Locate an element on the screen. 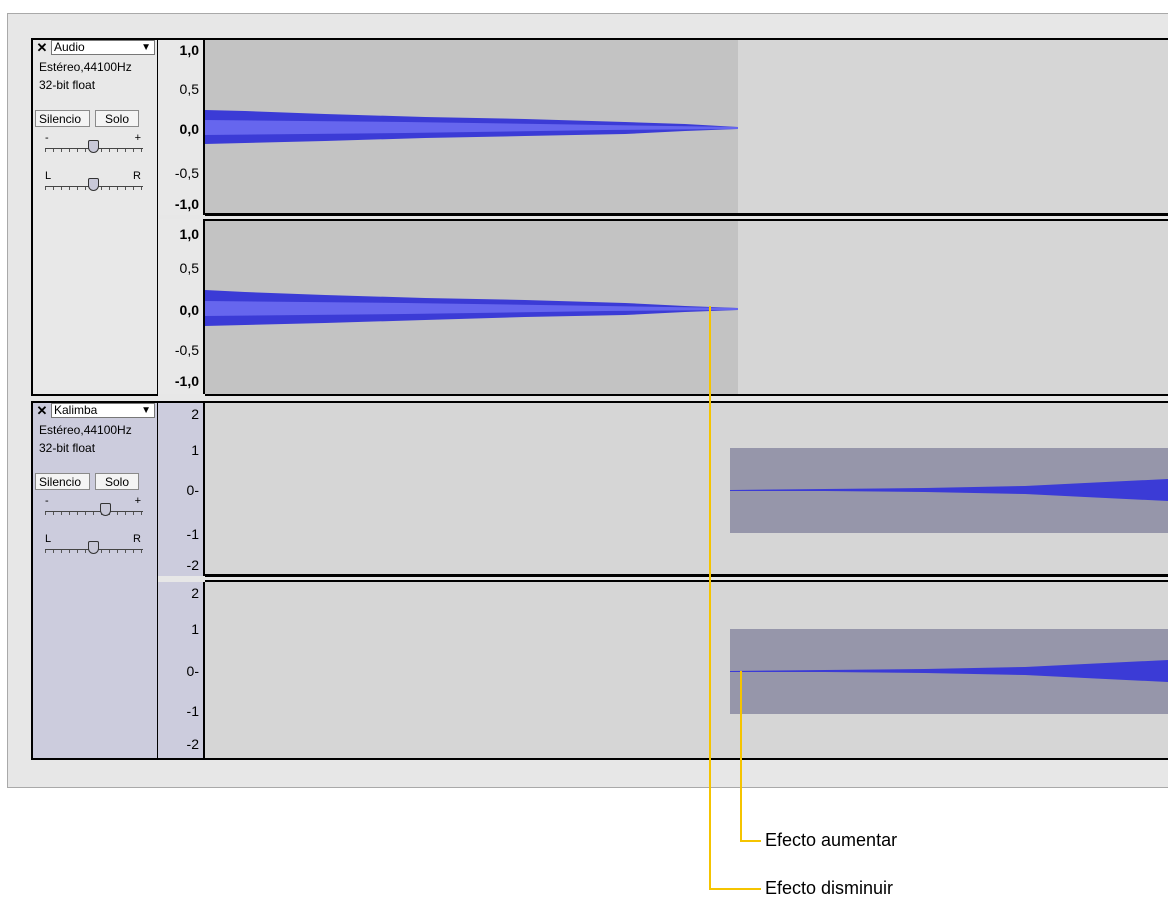  waveform-left-rms is located at coordinates (471, 127).